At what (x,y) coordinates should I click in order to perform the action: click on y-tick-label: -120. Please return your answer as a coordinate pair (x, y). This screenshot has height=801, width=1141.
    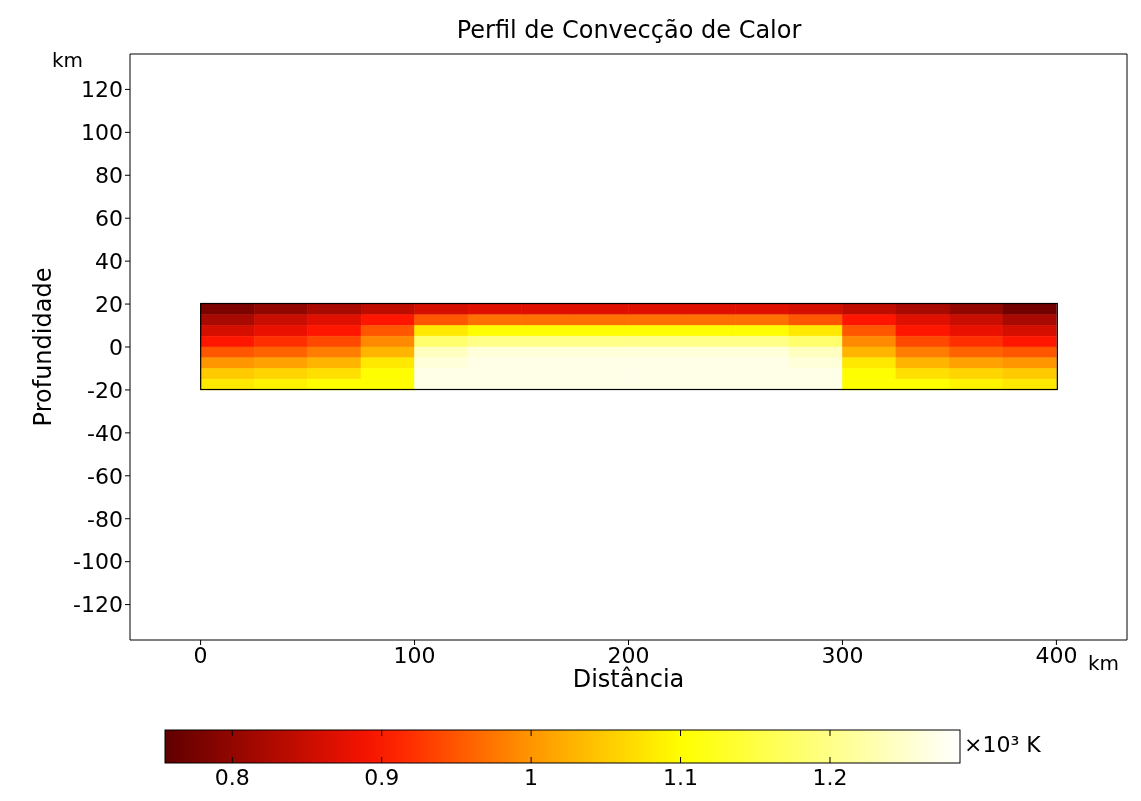
    Looking at the image, I should click on (98, 605).